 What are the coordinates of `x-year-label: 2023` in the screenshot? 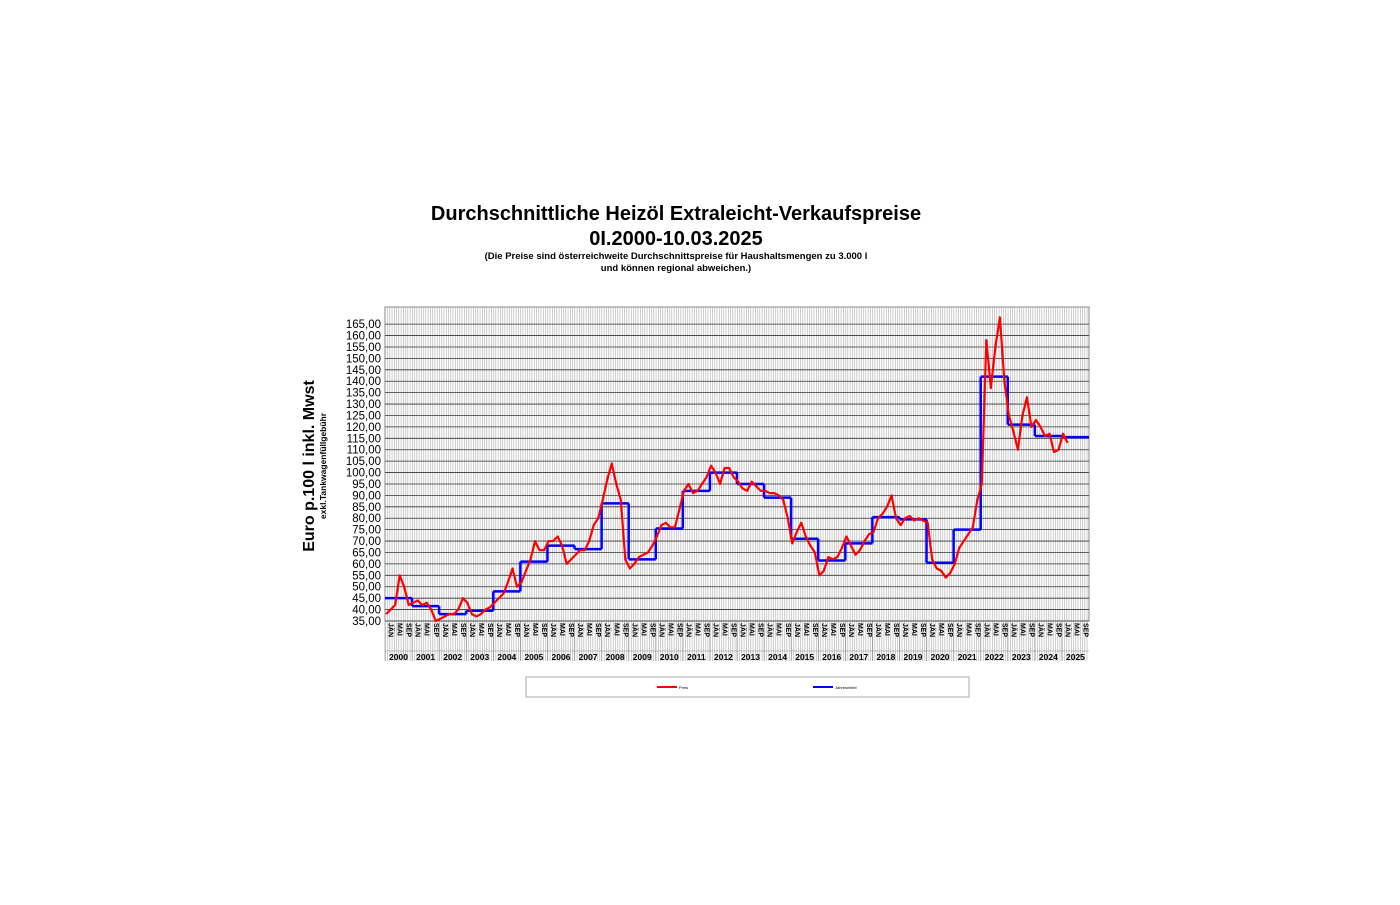 It's located at (1021, 657).